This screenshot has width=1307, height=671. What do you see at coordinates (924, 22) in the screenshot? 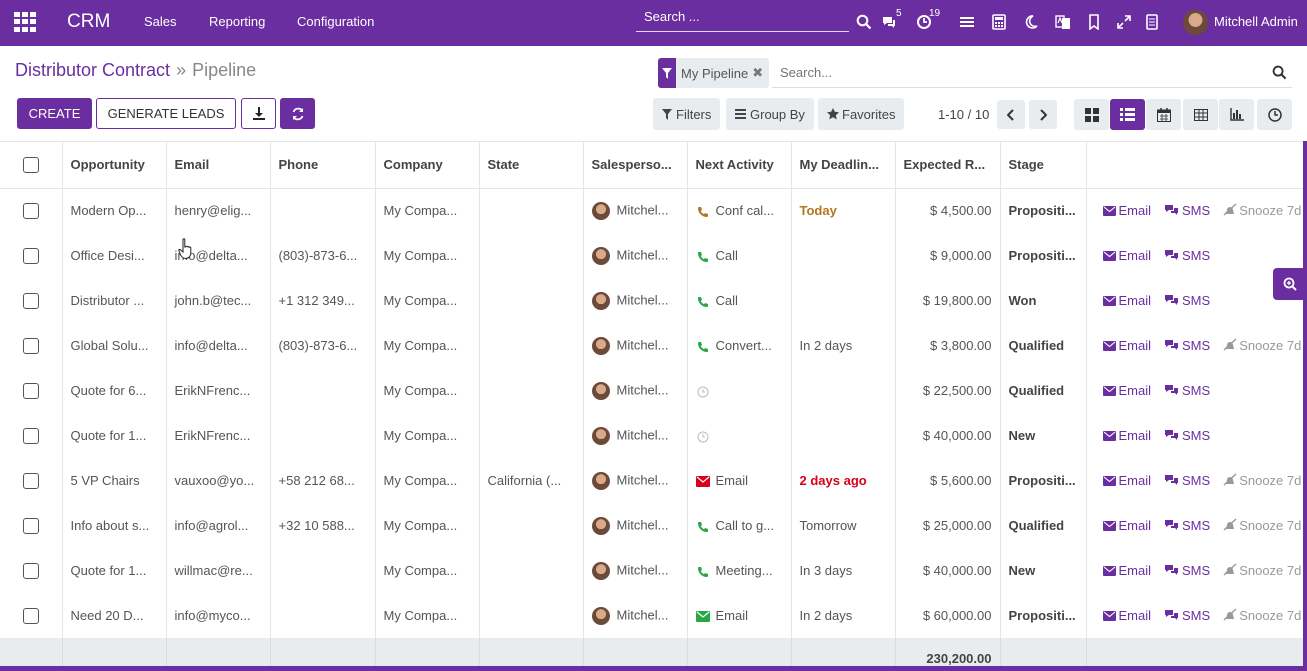
I see `activity-clock-icon` at bounding box center [924, 22].